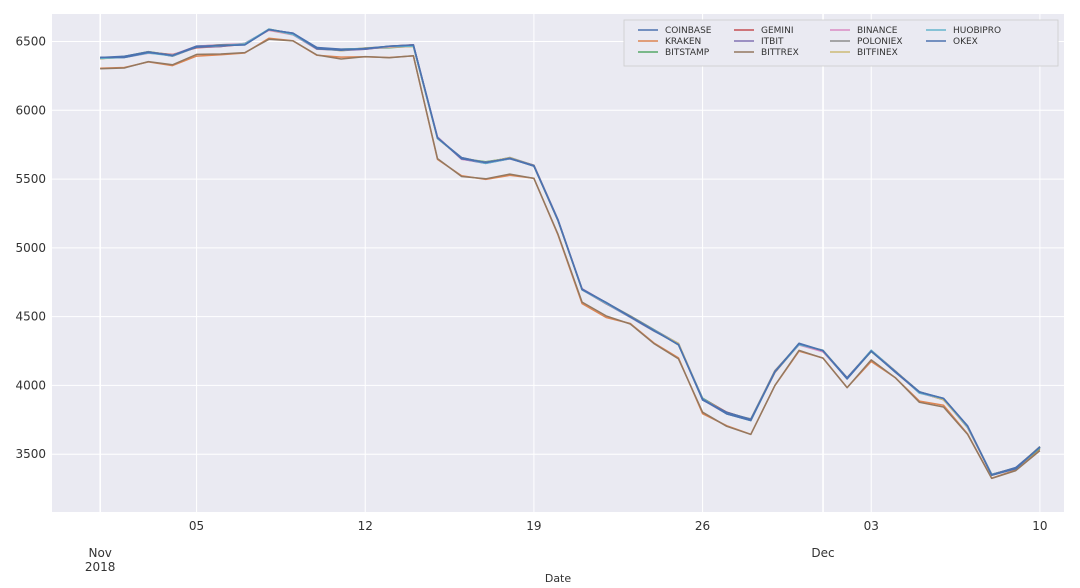 Image resolution: width=1080 pixels, height=588 pixels. I want to click on y-tick-label: 6500, so click(30, 42).